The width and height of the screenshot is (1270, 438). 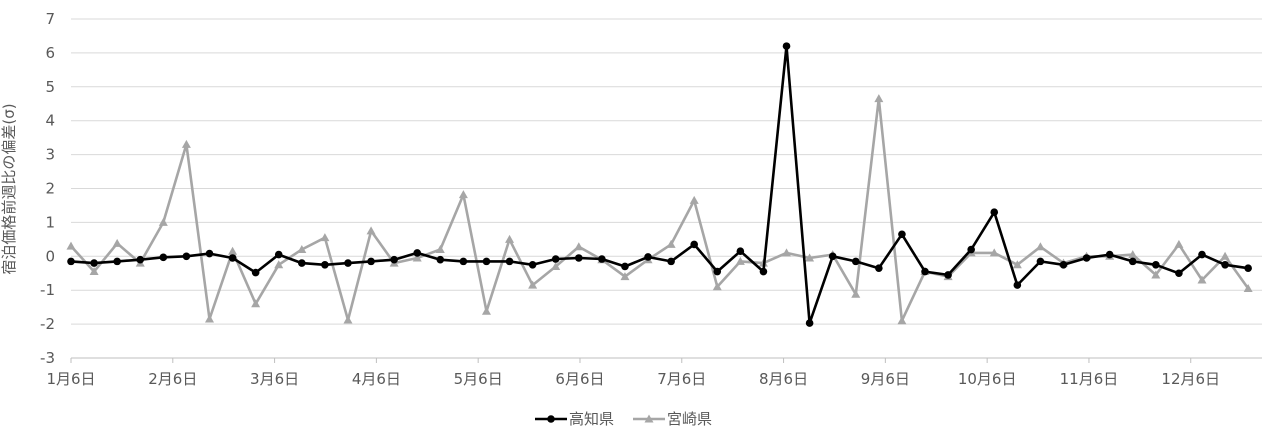 I want to click on y-tick-label: 4, so click(x=50, y=121).